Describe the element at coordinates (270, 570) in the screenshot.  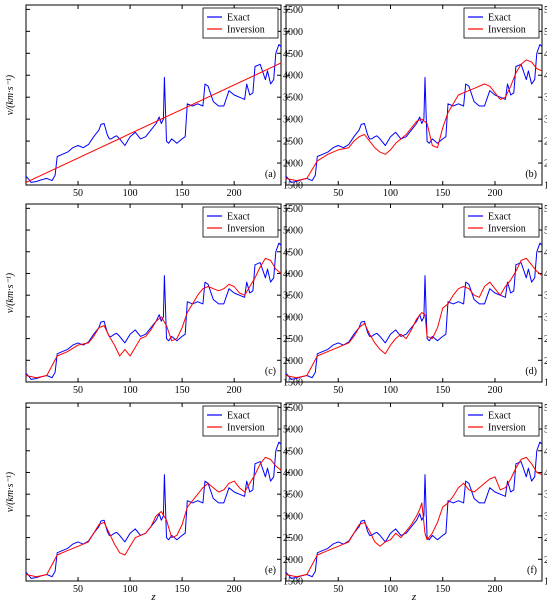
I see `panel-label: (e)` at that location.